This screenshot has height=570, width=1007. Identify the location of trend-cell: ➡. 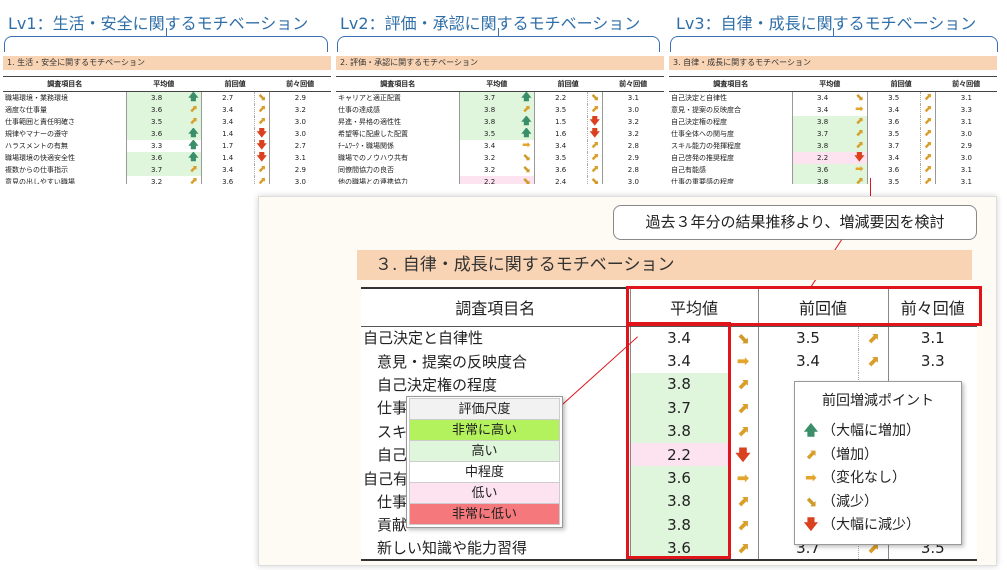
(743, 478).